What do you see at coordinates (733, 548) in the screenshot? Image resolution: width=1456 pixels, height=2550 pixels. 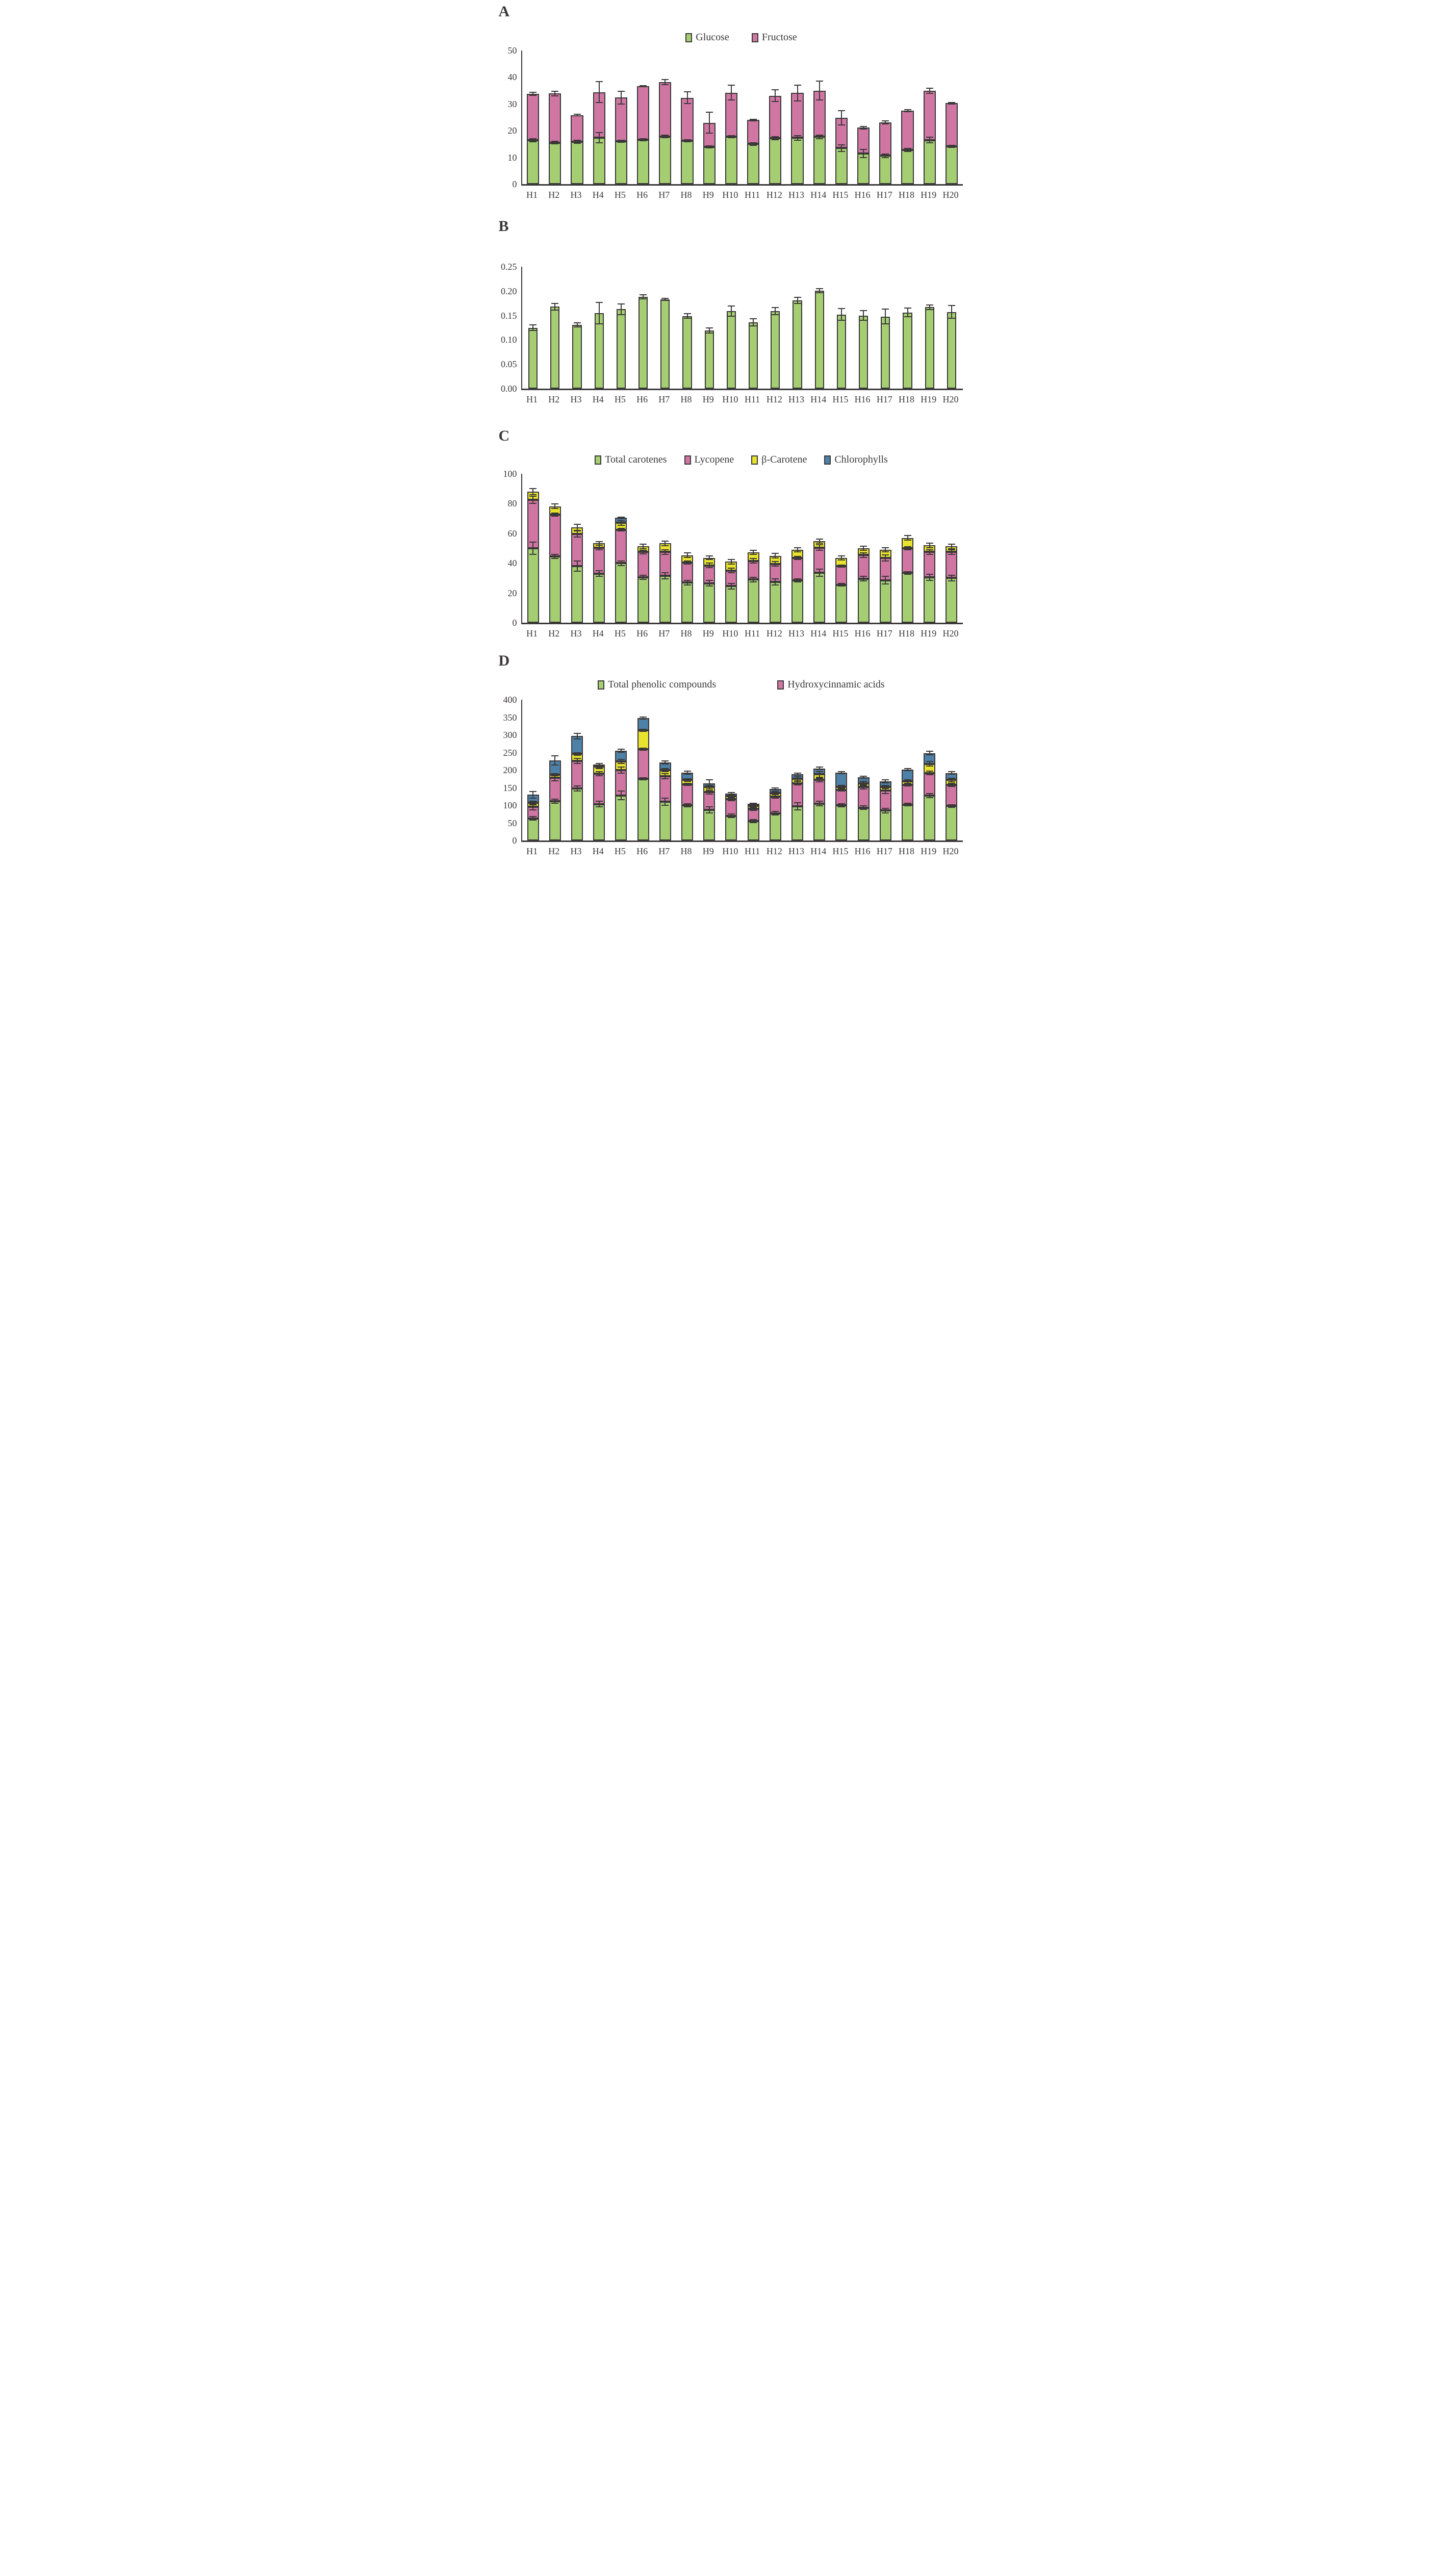 I see `plot-area-C: 100 80 60 40 20 0` at bounding box center [733, 548].